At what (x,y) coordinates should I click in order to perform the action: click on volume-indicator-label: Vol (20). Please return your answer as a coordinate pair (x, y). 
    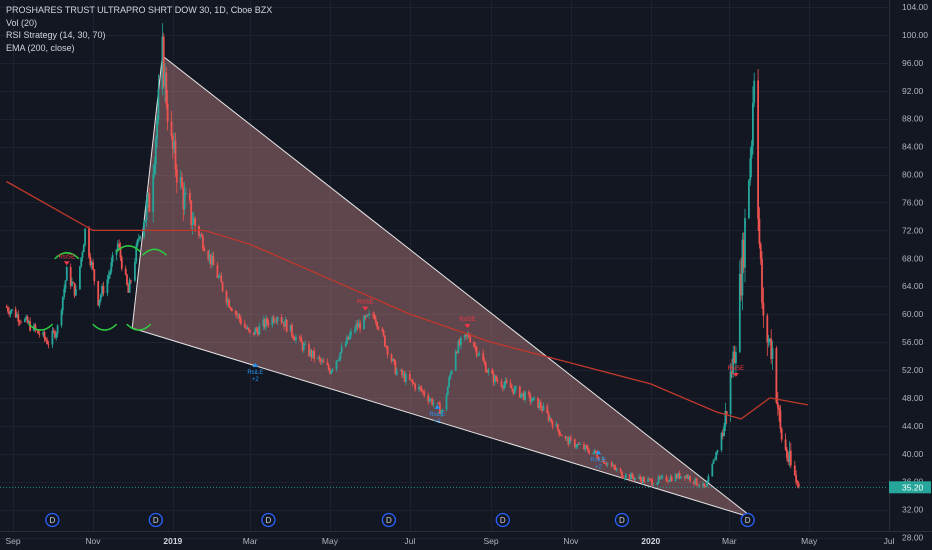
    Looking at the image, I should click on (22, 22).